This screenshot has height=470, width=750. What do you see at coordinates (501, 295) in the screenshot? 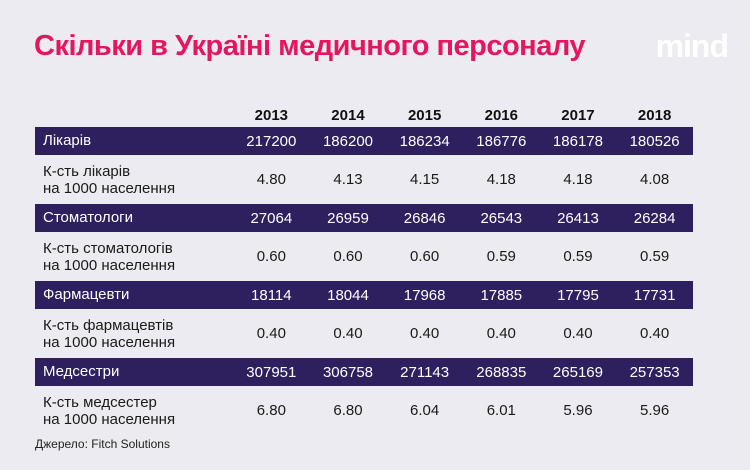
I see `value-cell: 17885` at bounding box center [501, 295].